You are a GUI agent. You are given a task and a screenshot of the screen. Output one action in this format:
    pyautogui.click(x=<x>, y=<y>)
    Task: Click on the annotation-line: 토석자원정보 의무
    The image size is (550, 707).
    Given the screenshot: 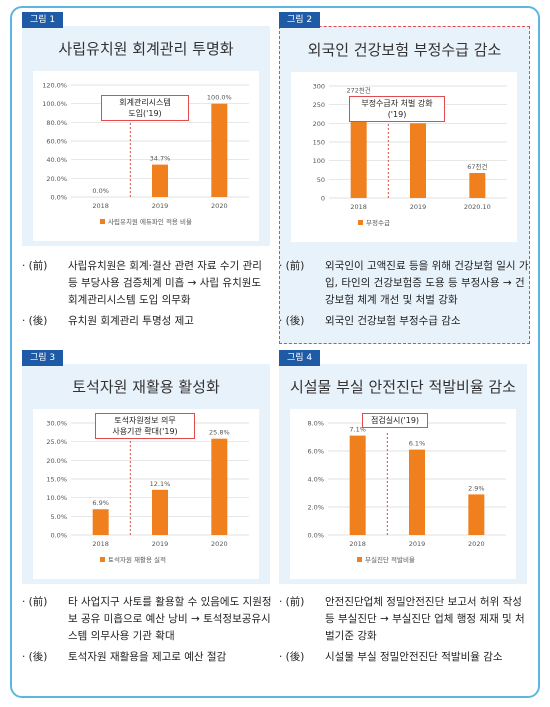 What is the action you would take?
    pyautogui.click(x=145, y=420)
    